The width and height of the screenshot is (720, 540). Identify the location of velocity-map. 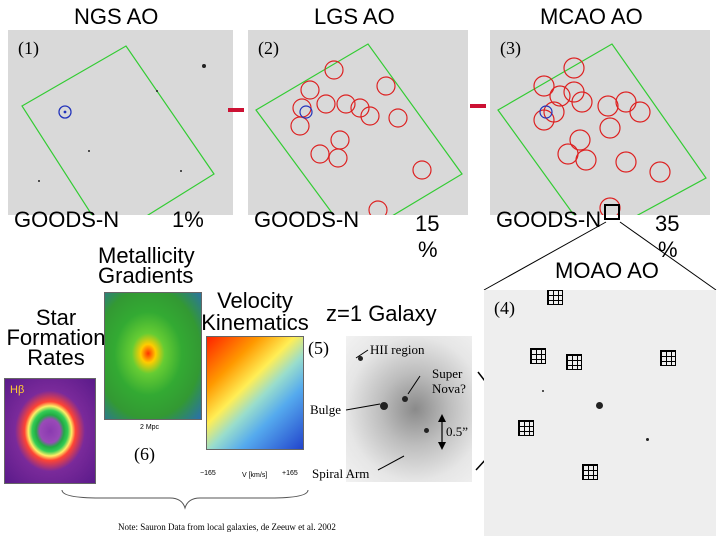
(255, 393).